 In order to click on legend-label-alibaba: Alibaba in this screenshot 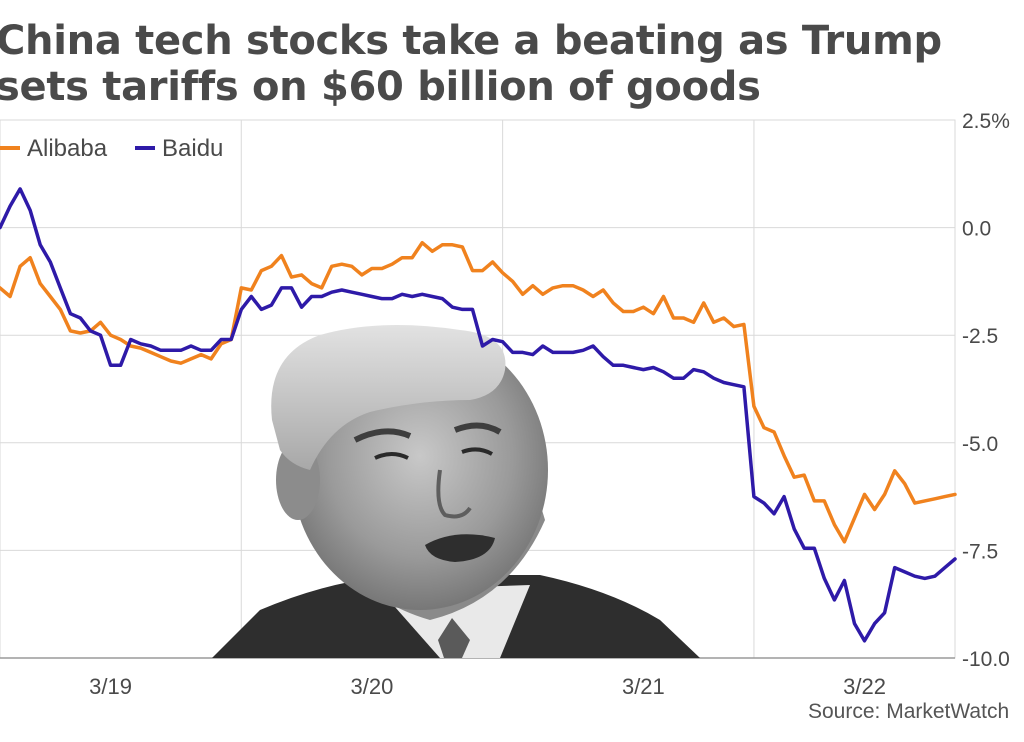, I will do `click(67, 148)`.